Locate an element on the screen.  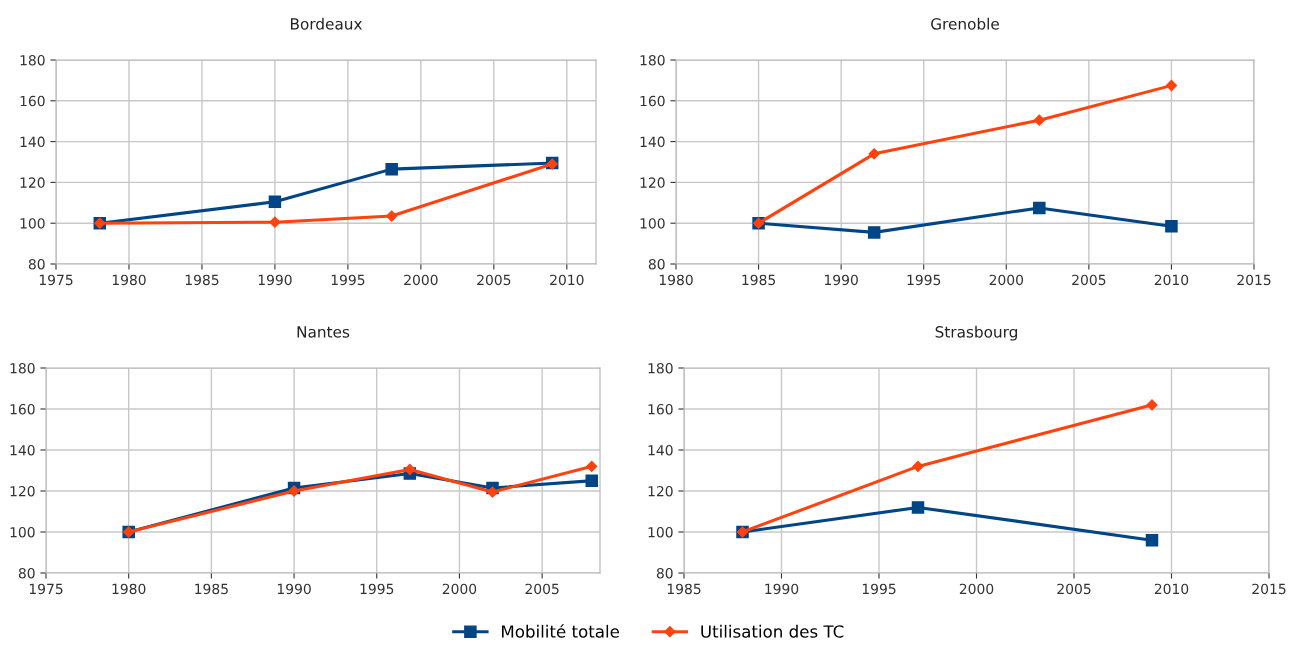
legend-label: Utilisation des TC is located at coordinates (772, 631).